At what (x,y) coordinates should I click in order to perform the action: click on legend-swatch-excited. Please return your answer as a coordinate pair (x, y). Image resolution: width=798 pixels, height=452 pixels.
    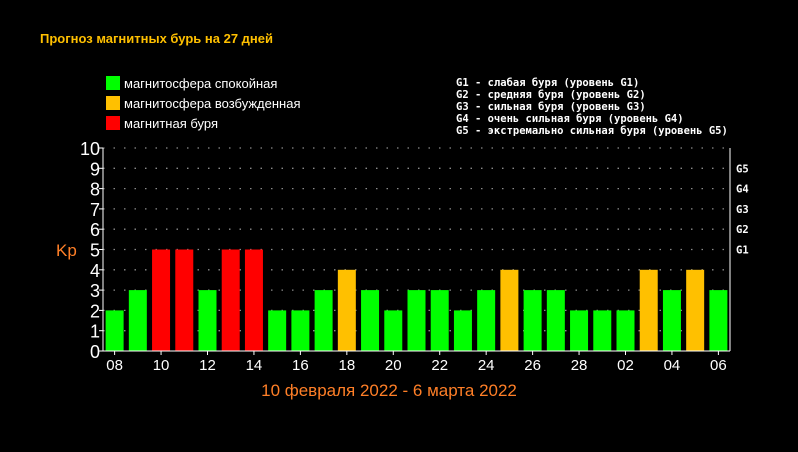
    Looking at the image, I should click on (113, 103).